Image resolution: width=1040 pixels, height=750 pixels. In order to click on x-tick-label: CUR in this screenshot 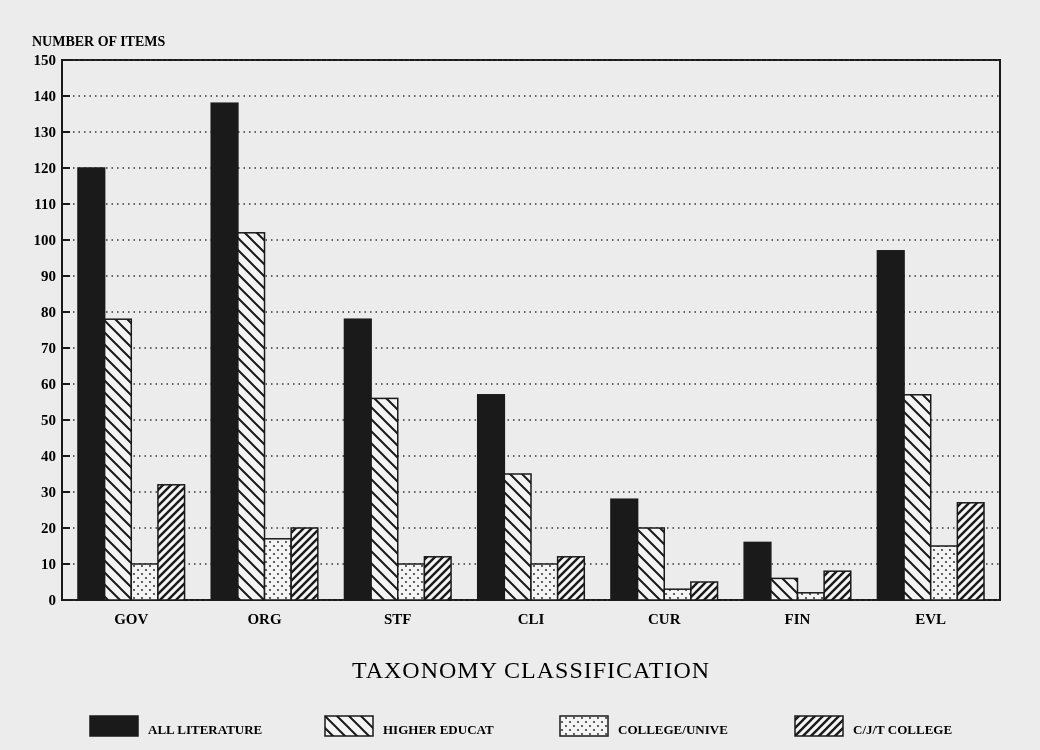, I will do `click(664, 619)`.